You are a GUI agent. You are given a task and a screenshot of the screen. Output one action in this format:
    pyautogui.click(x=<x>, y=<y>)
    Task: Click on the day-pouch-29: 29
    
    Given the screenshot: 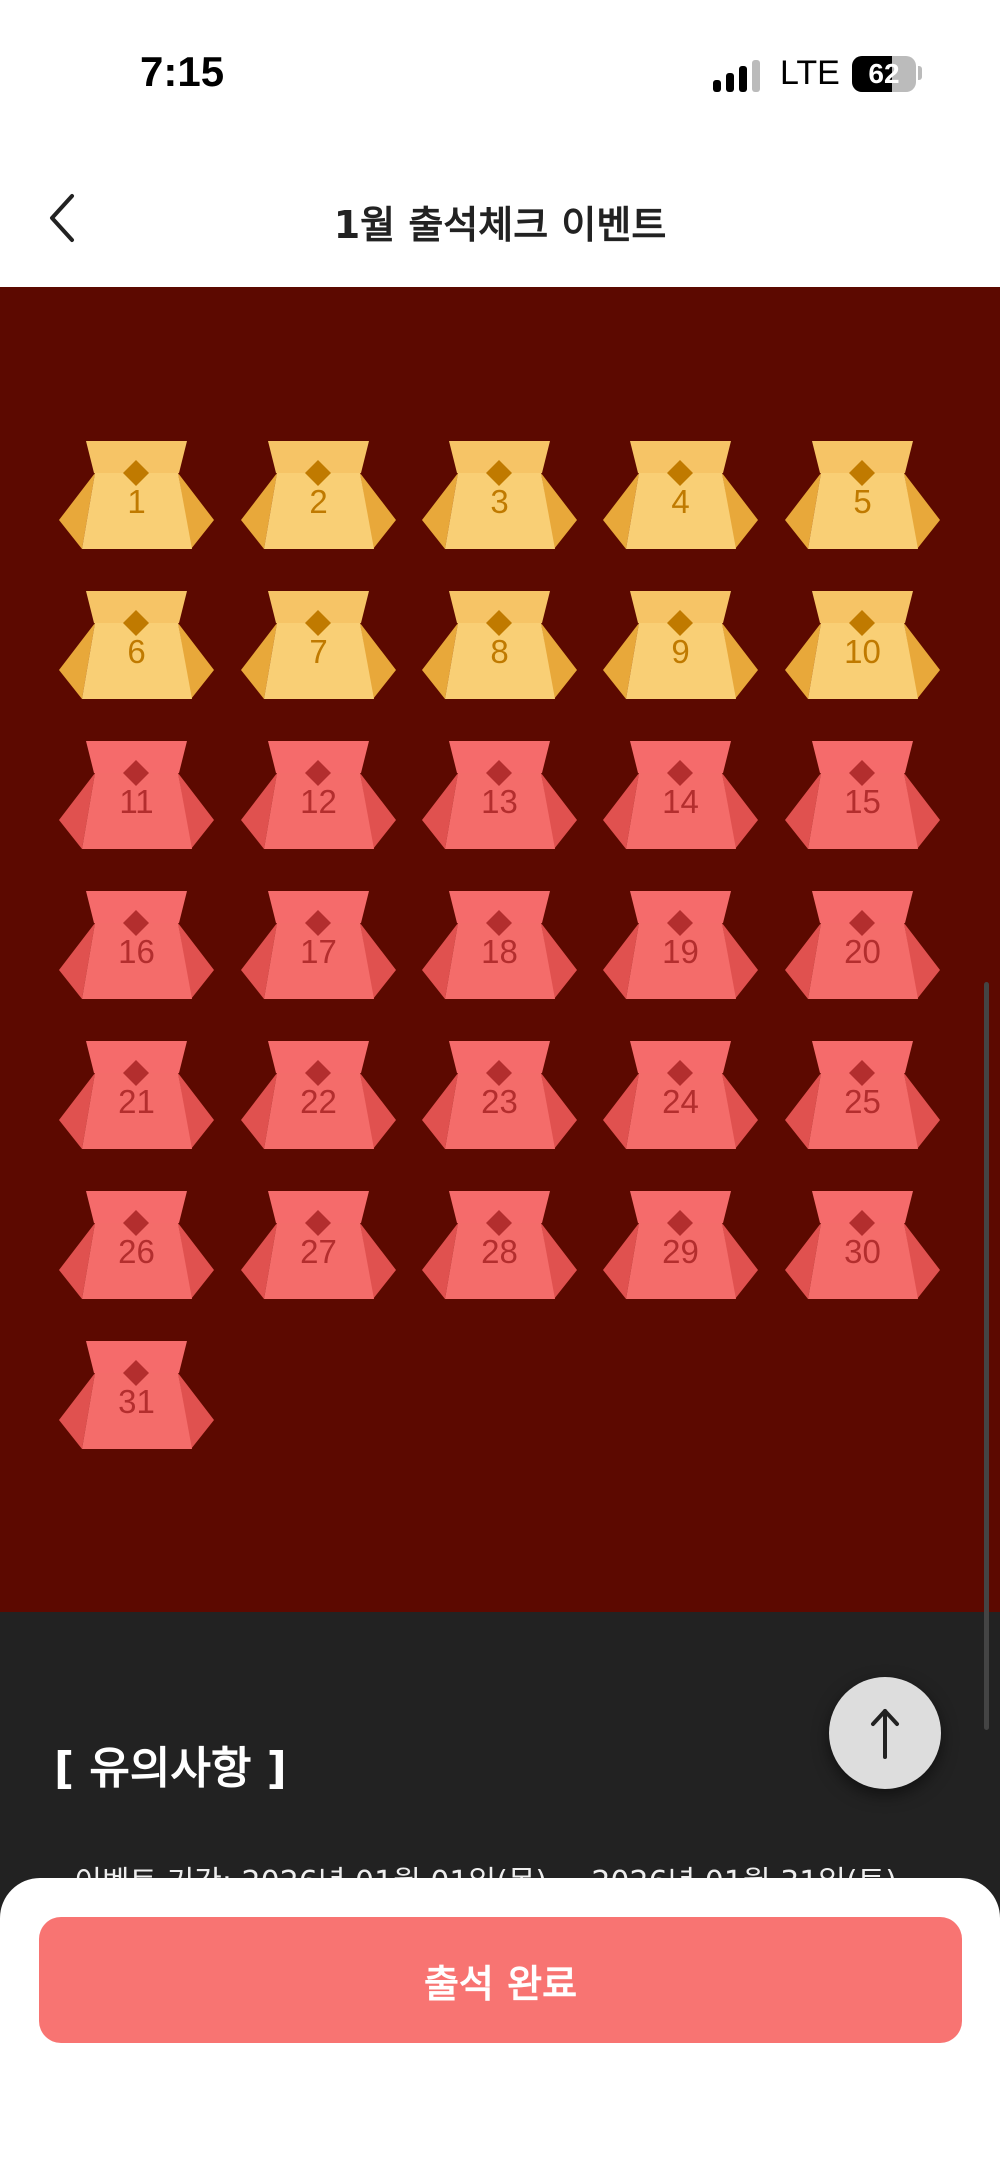 What is the action you would take?
    pyautogui.click(x=680, y=1245)
    